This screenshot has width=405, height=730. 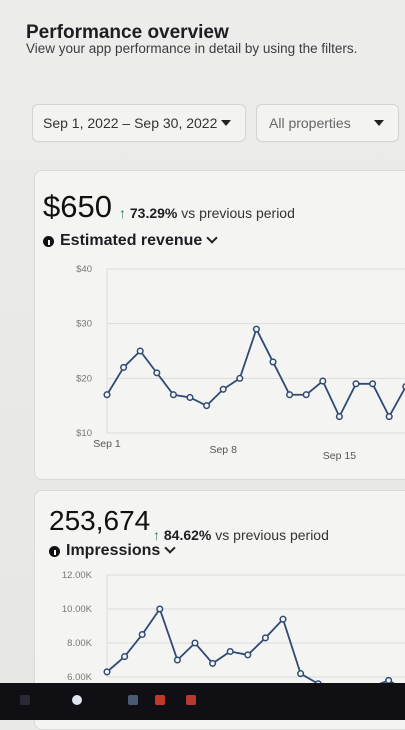 What do you see at coordinates (84, 324) in the screenshot?
I see `y-tick-label: $30` at bounding box center [84, 324].